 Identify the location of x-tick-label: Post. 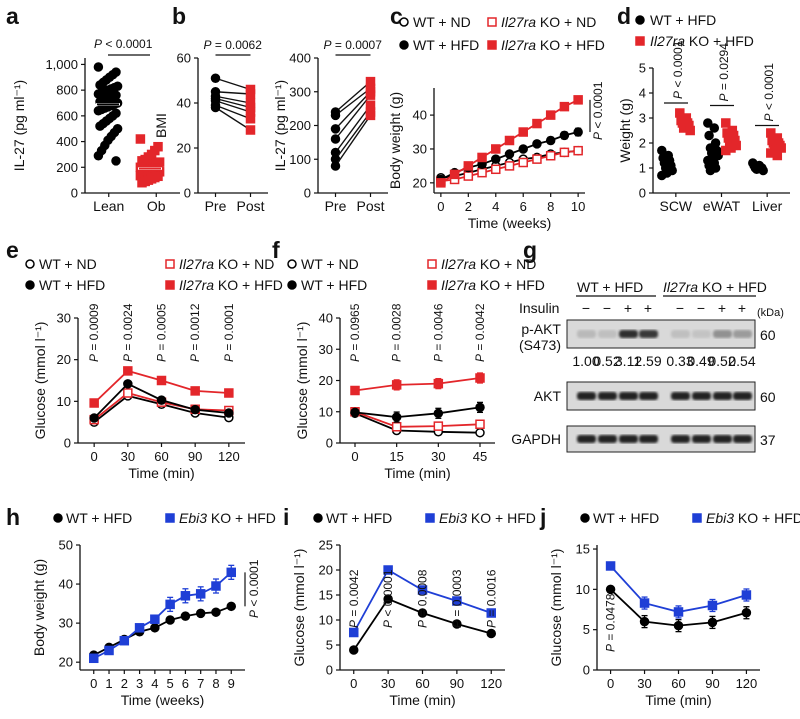
(370, 206).